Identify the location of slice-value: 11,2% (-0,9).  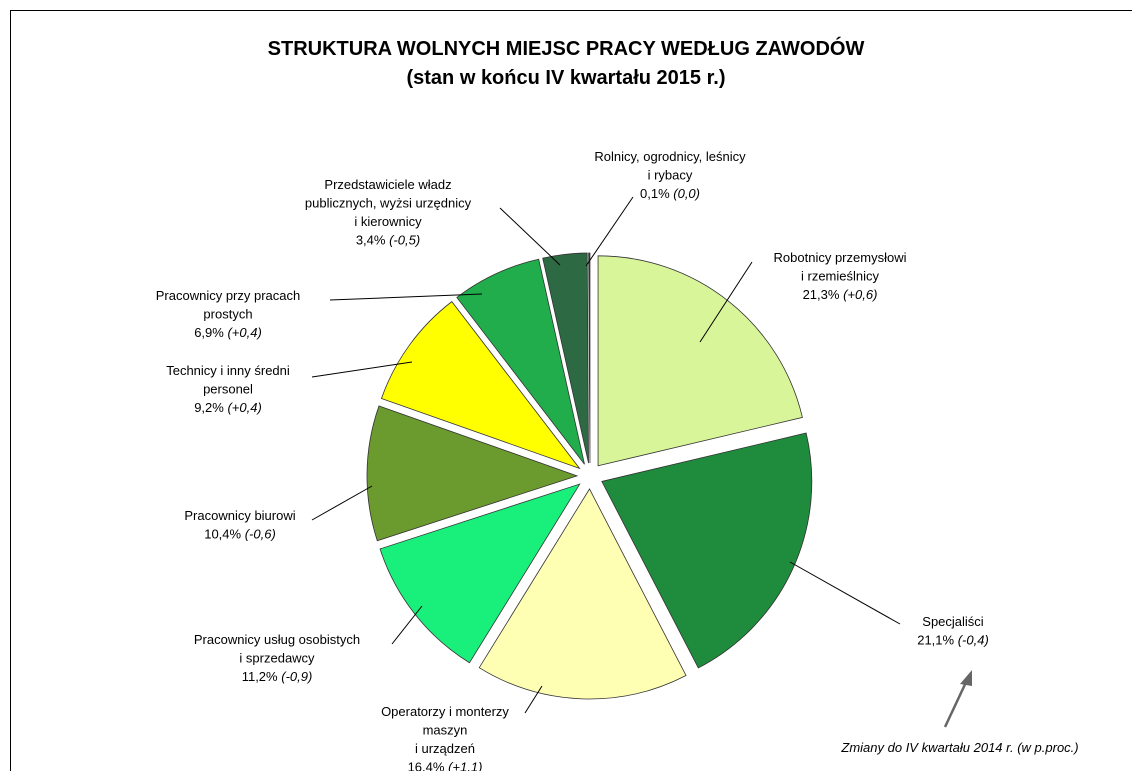
(277, 676).